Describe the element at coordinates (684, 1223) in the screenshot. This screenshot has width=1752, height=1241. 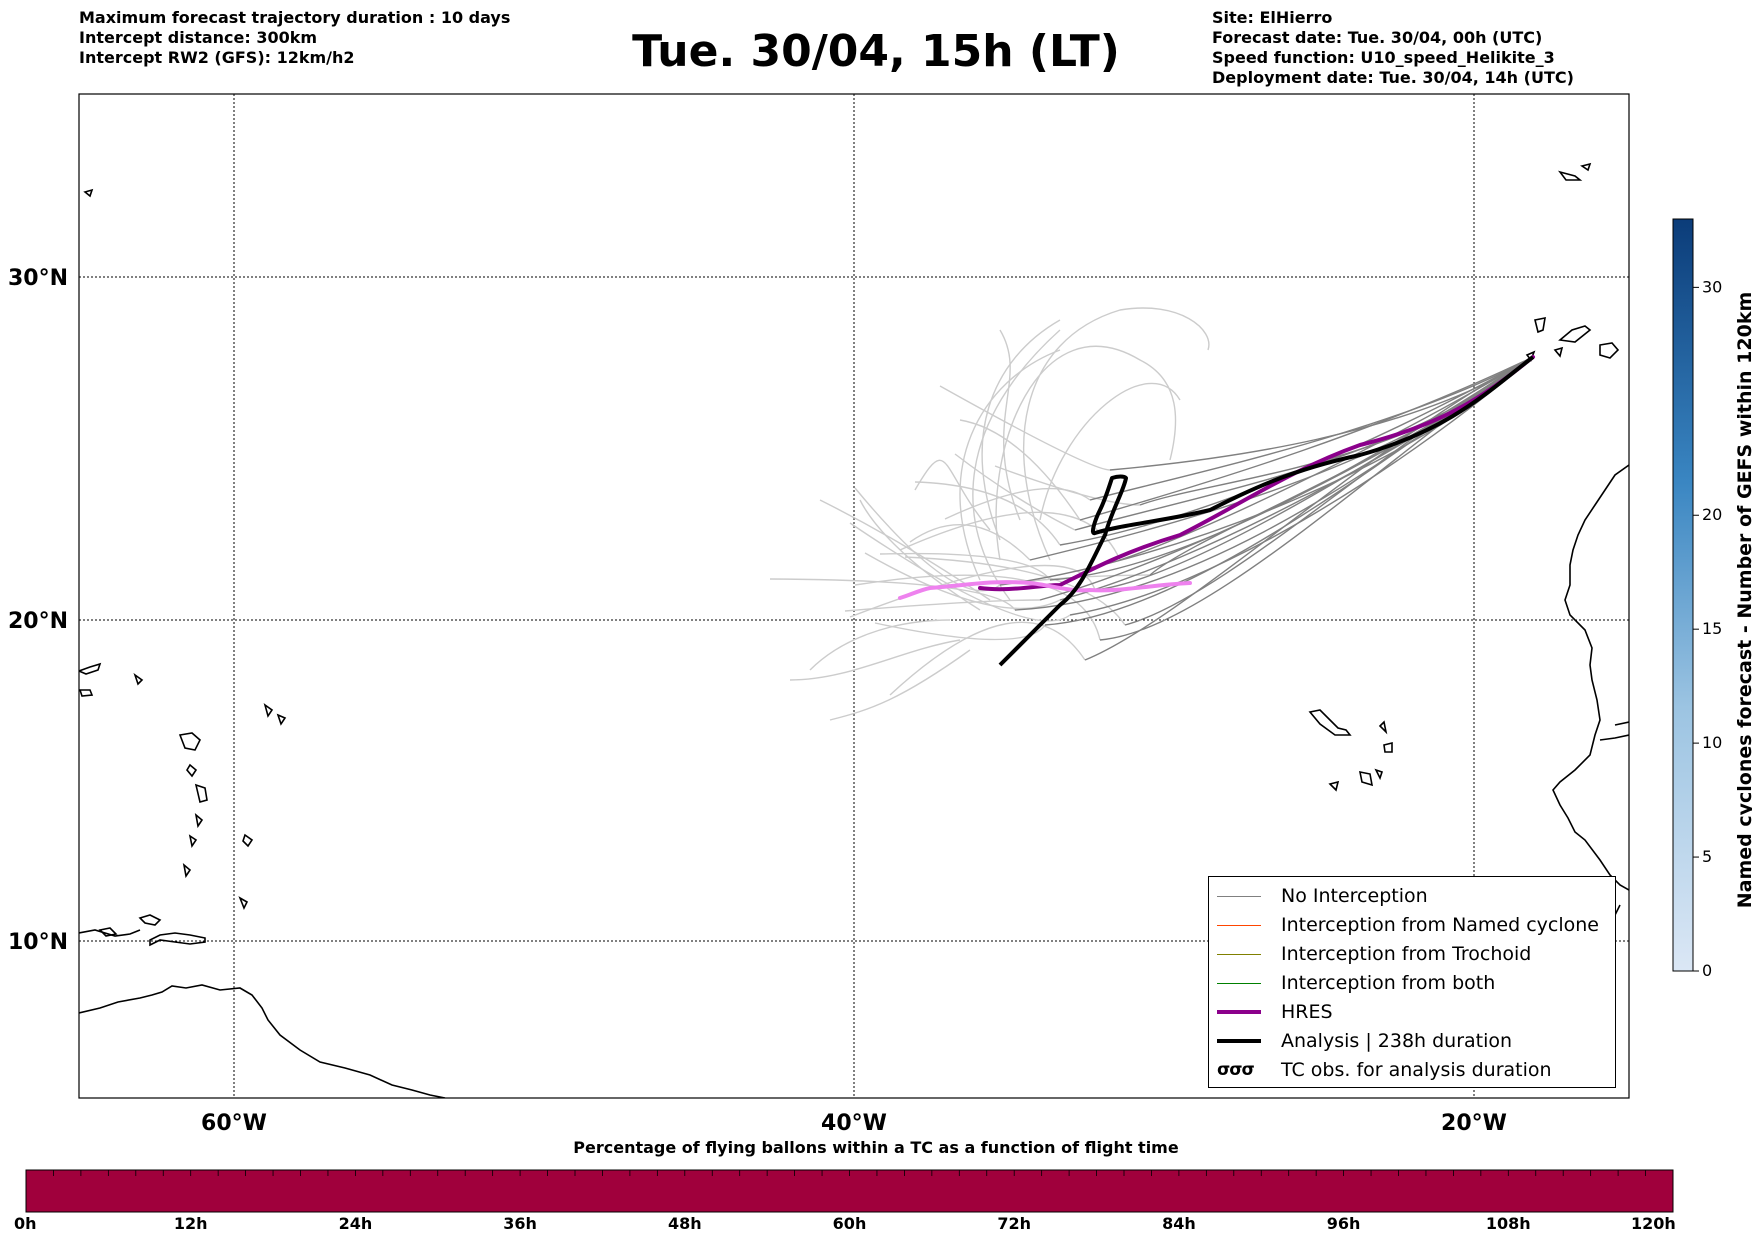
I see `flight-time-tick-label: 48h` at that location.